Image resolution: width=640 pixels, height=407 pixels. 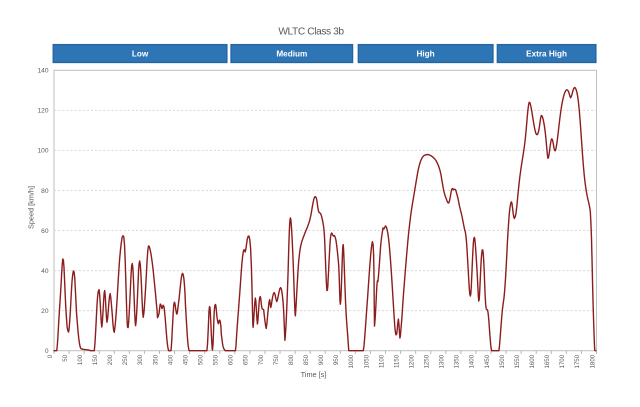 What do you see at coordinates (314, 374) in the screenshot?
I see `svg-text: Time [s]` at bounding box center [314, 374].